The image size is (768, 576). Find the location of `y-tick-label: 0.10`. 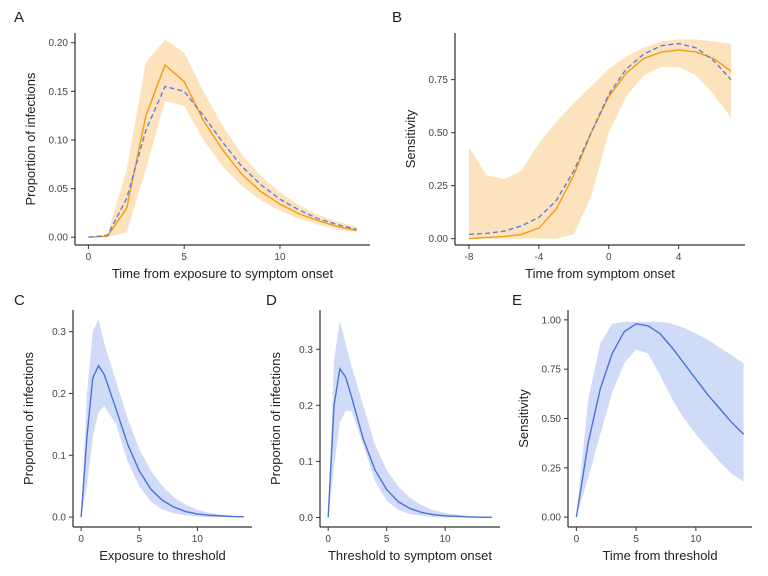

y-tick-label: 0.10 is located at coordinates (59, 140).